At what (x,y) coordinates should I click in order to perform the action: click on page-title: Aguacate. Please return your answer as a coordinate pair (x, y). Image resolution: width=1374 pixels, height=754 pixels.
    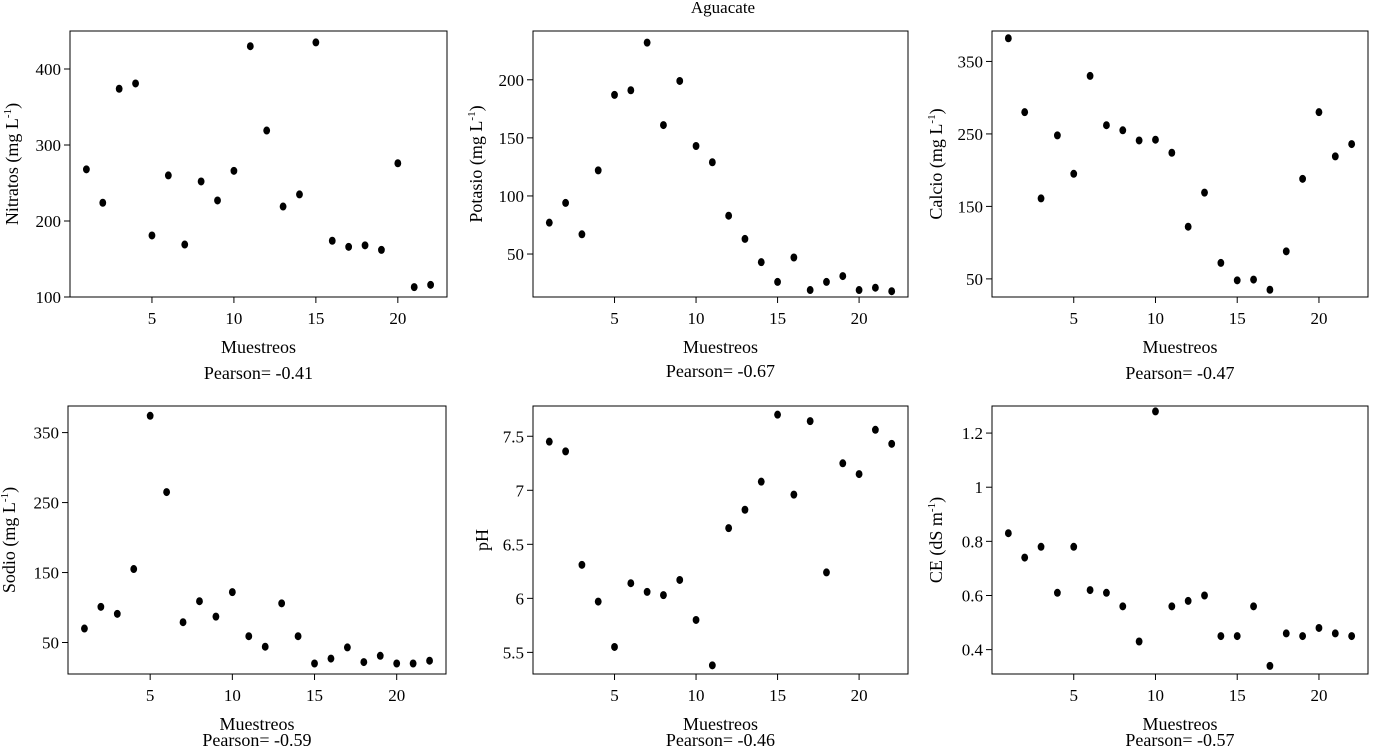
    Looking at the image, I should click on (723, 8).